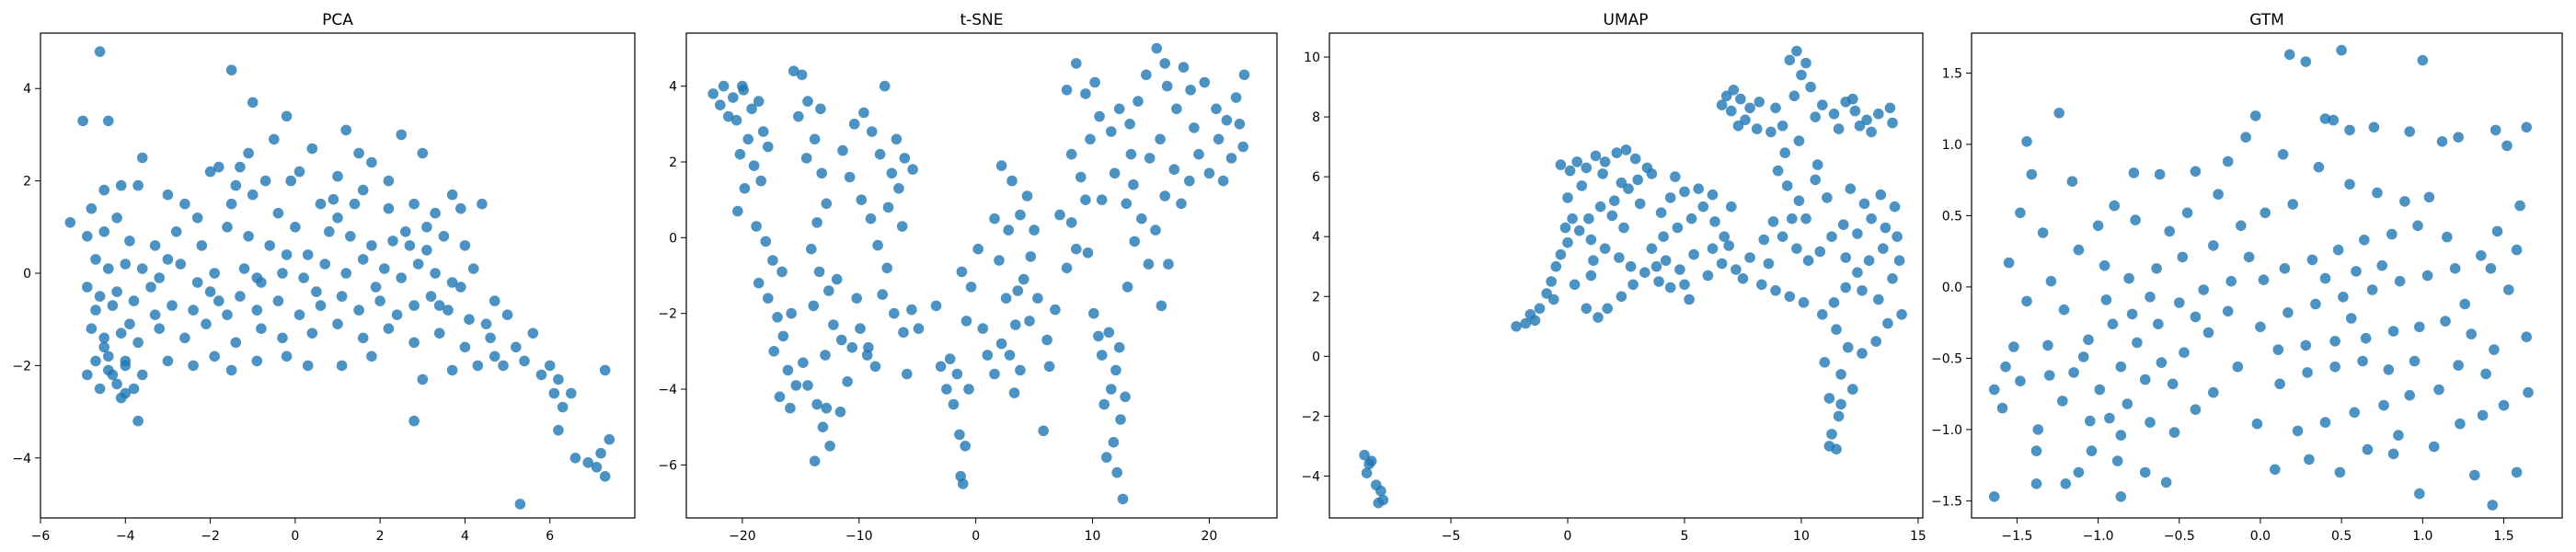  What do you see at coordinates (380, 536) in the screenshot?
I see `x-tick-label: 2` at bounding box center [380, 536].